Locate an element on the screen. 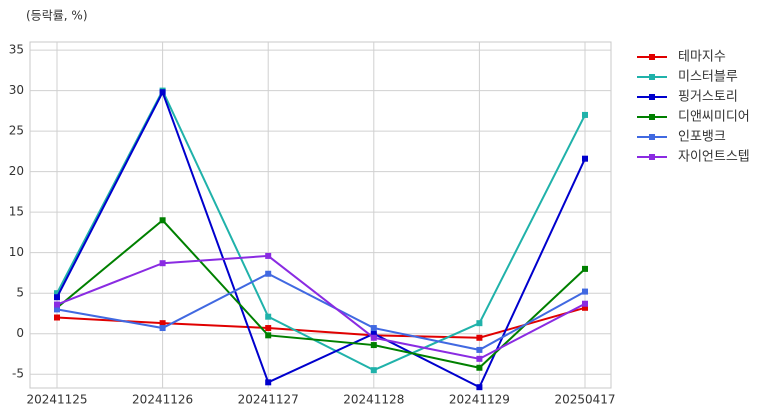 Image resolution: width=775 pixels, height=416 pixels. x-tick-label: 20241127 is located at coordinates (268, 400).